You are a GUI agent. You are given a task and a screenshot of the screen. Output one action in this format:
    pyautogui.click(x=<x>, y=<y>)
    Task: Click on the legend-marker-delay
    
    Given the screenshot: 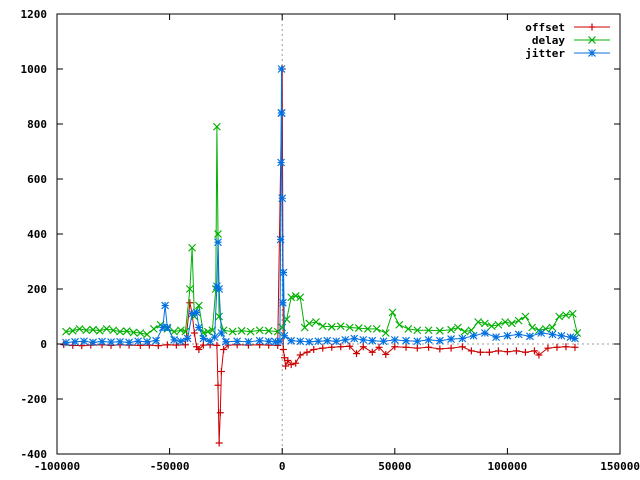 What is the action you would take?
    pyautogui.click(x=592, y=40)
    